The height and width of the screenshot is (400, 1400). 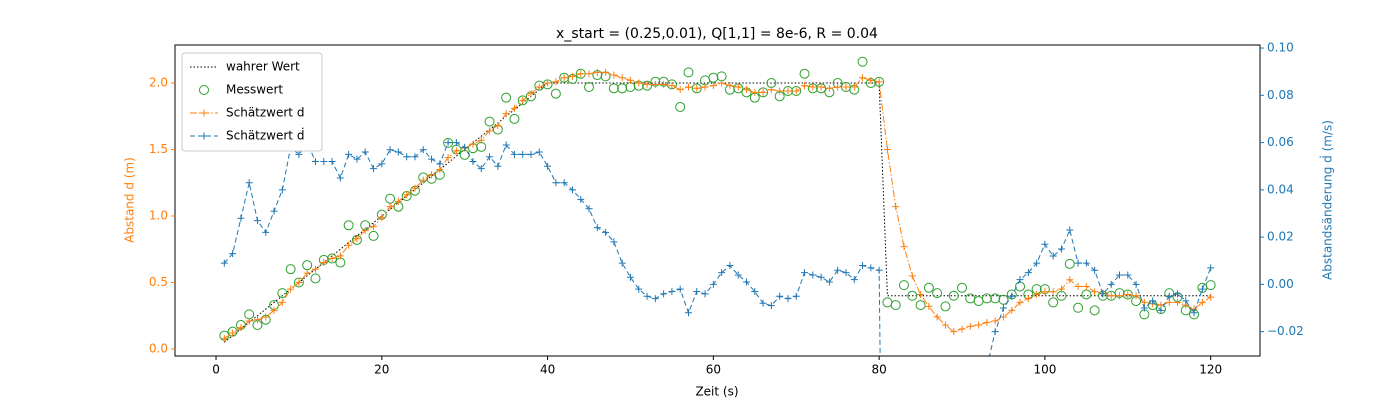 I want to click on x-tick-label: 80, so click(x=878, y=370).